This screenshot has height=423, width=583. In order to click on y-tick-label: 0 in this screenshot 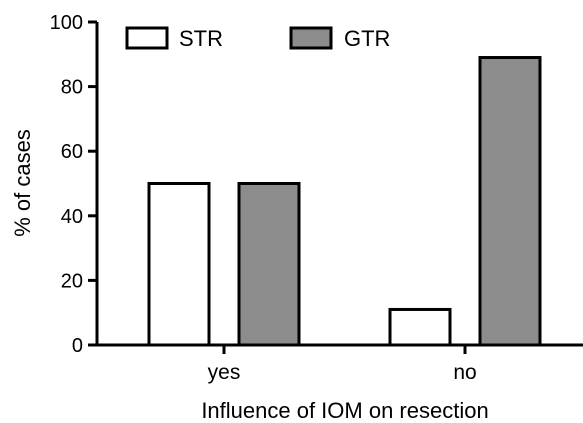, I will do `click(77, 346)`.